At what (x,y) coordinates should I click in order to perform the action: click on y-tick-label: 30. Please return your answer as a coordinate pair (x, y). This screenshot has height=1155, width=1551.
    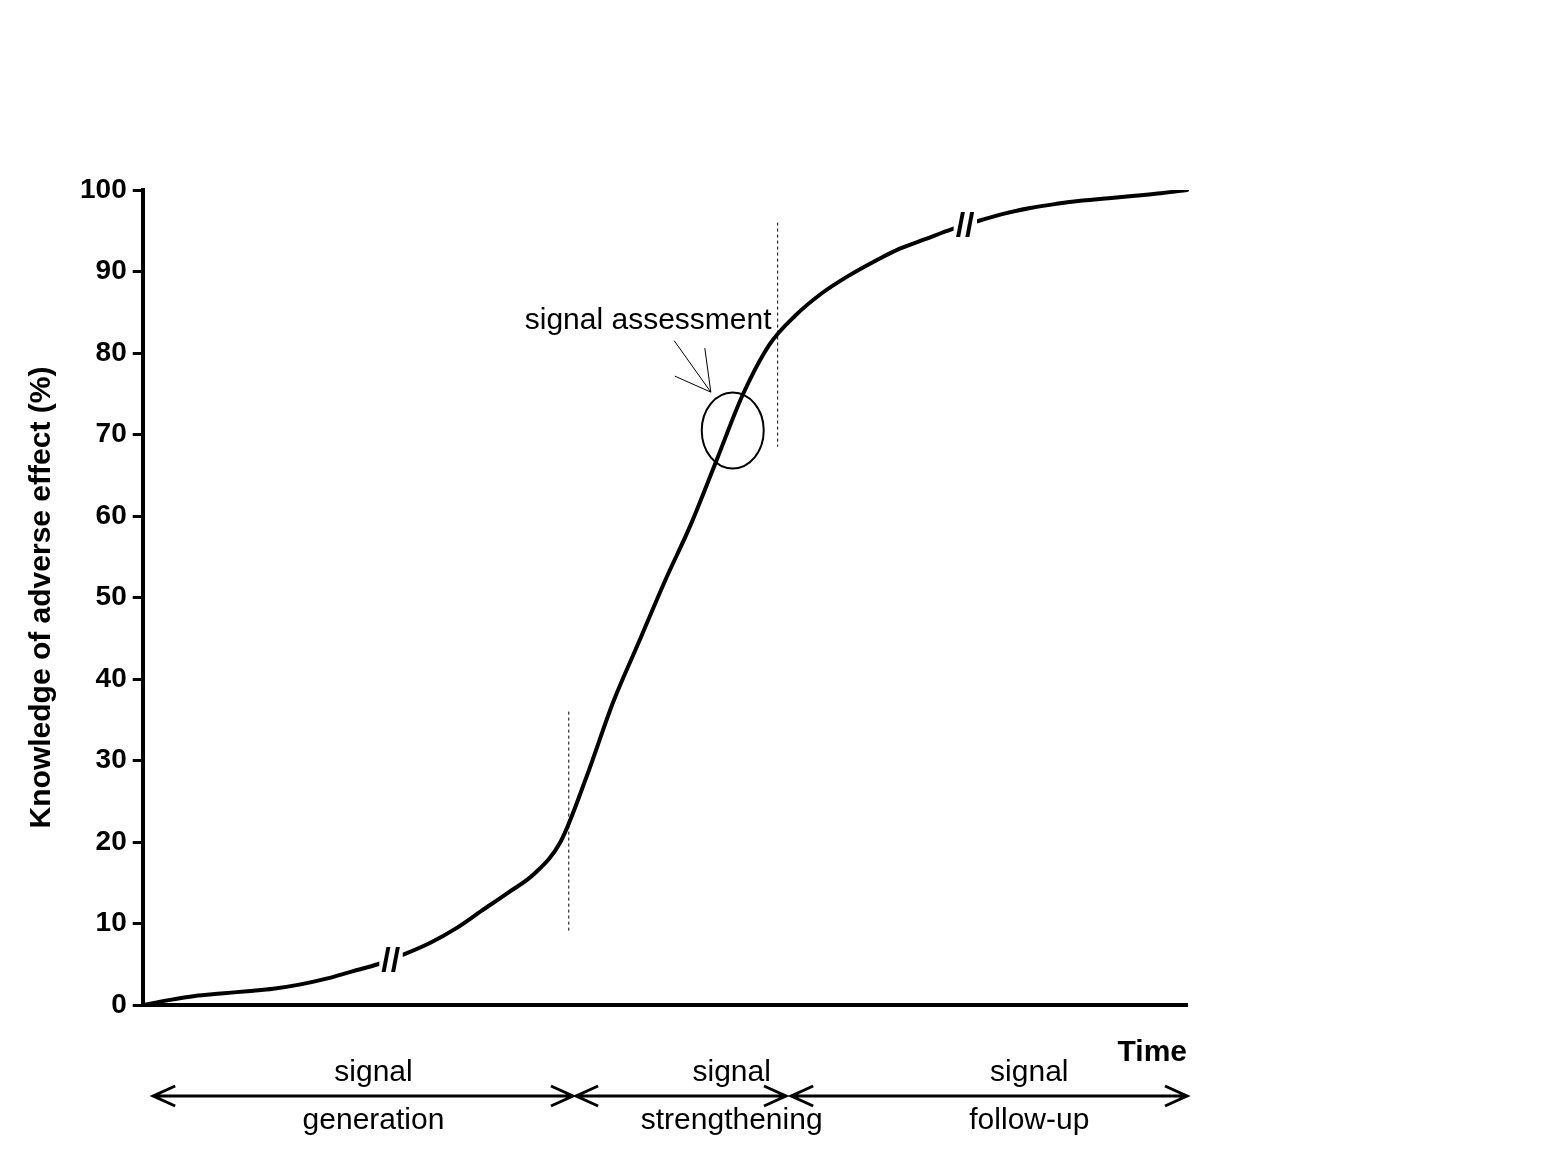
    Looking at the image, I should click on (111, 759).